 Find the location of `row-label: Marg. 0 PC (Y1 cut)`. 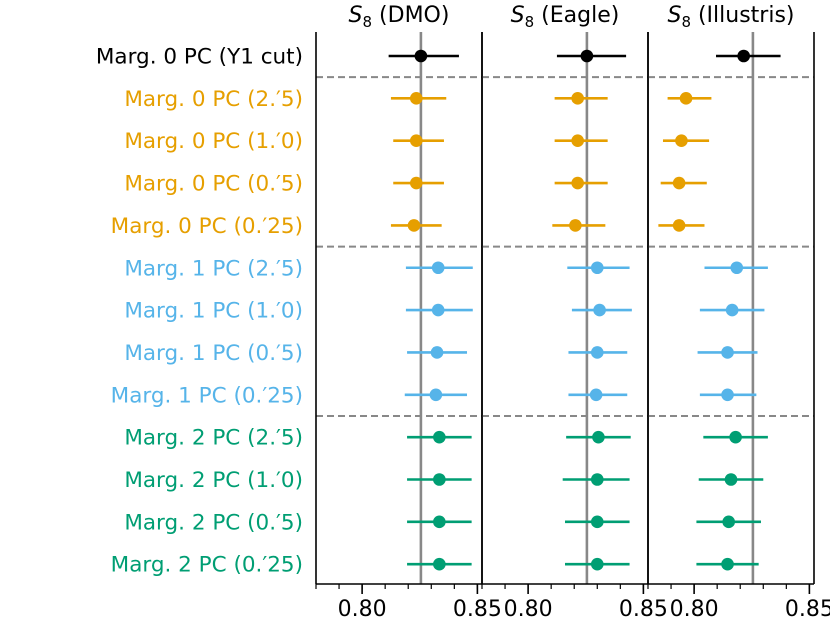

row-label: Marg. 0 PC (Y1 cut) is located at coordinates (199, 57).